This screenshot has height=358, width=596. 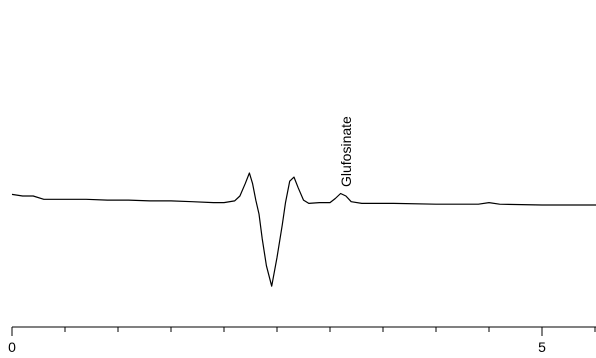 What do you see at coordinates (542, 347) in the screenshot?
I see `x-tick-label: 5` at bounding box center [542, 347].